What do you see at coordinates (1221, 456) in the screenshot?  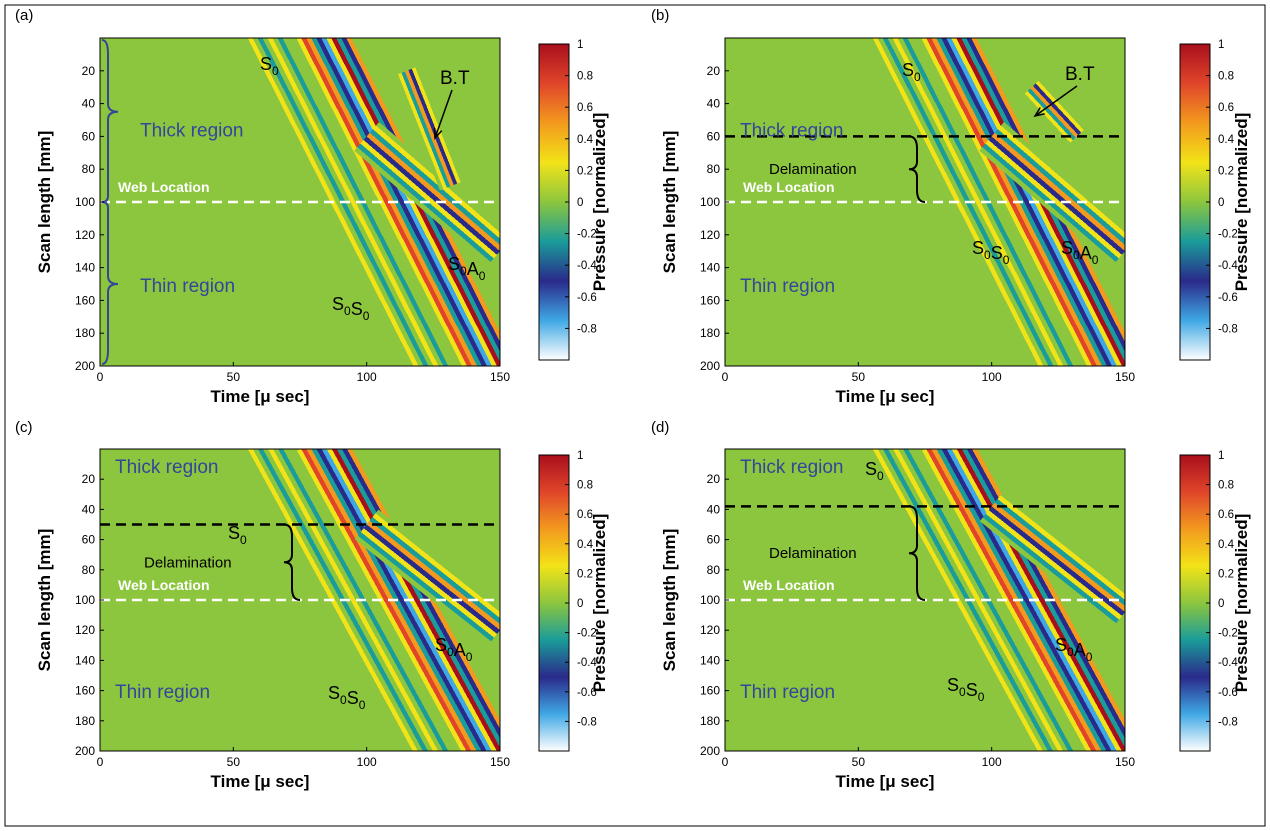 I see `colorbar-tick-label: 1` at bounding box center [1221, 456].